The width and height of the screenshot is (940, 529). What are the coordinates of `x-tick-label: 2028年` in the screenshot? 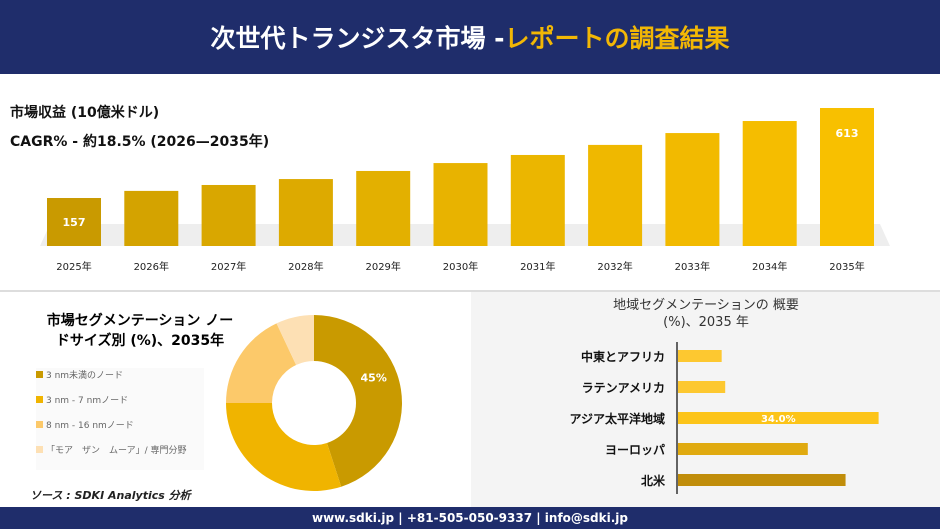 It's located at (305, 266).